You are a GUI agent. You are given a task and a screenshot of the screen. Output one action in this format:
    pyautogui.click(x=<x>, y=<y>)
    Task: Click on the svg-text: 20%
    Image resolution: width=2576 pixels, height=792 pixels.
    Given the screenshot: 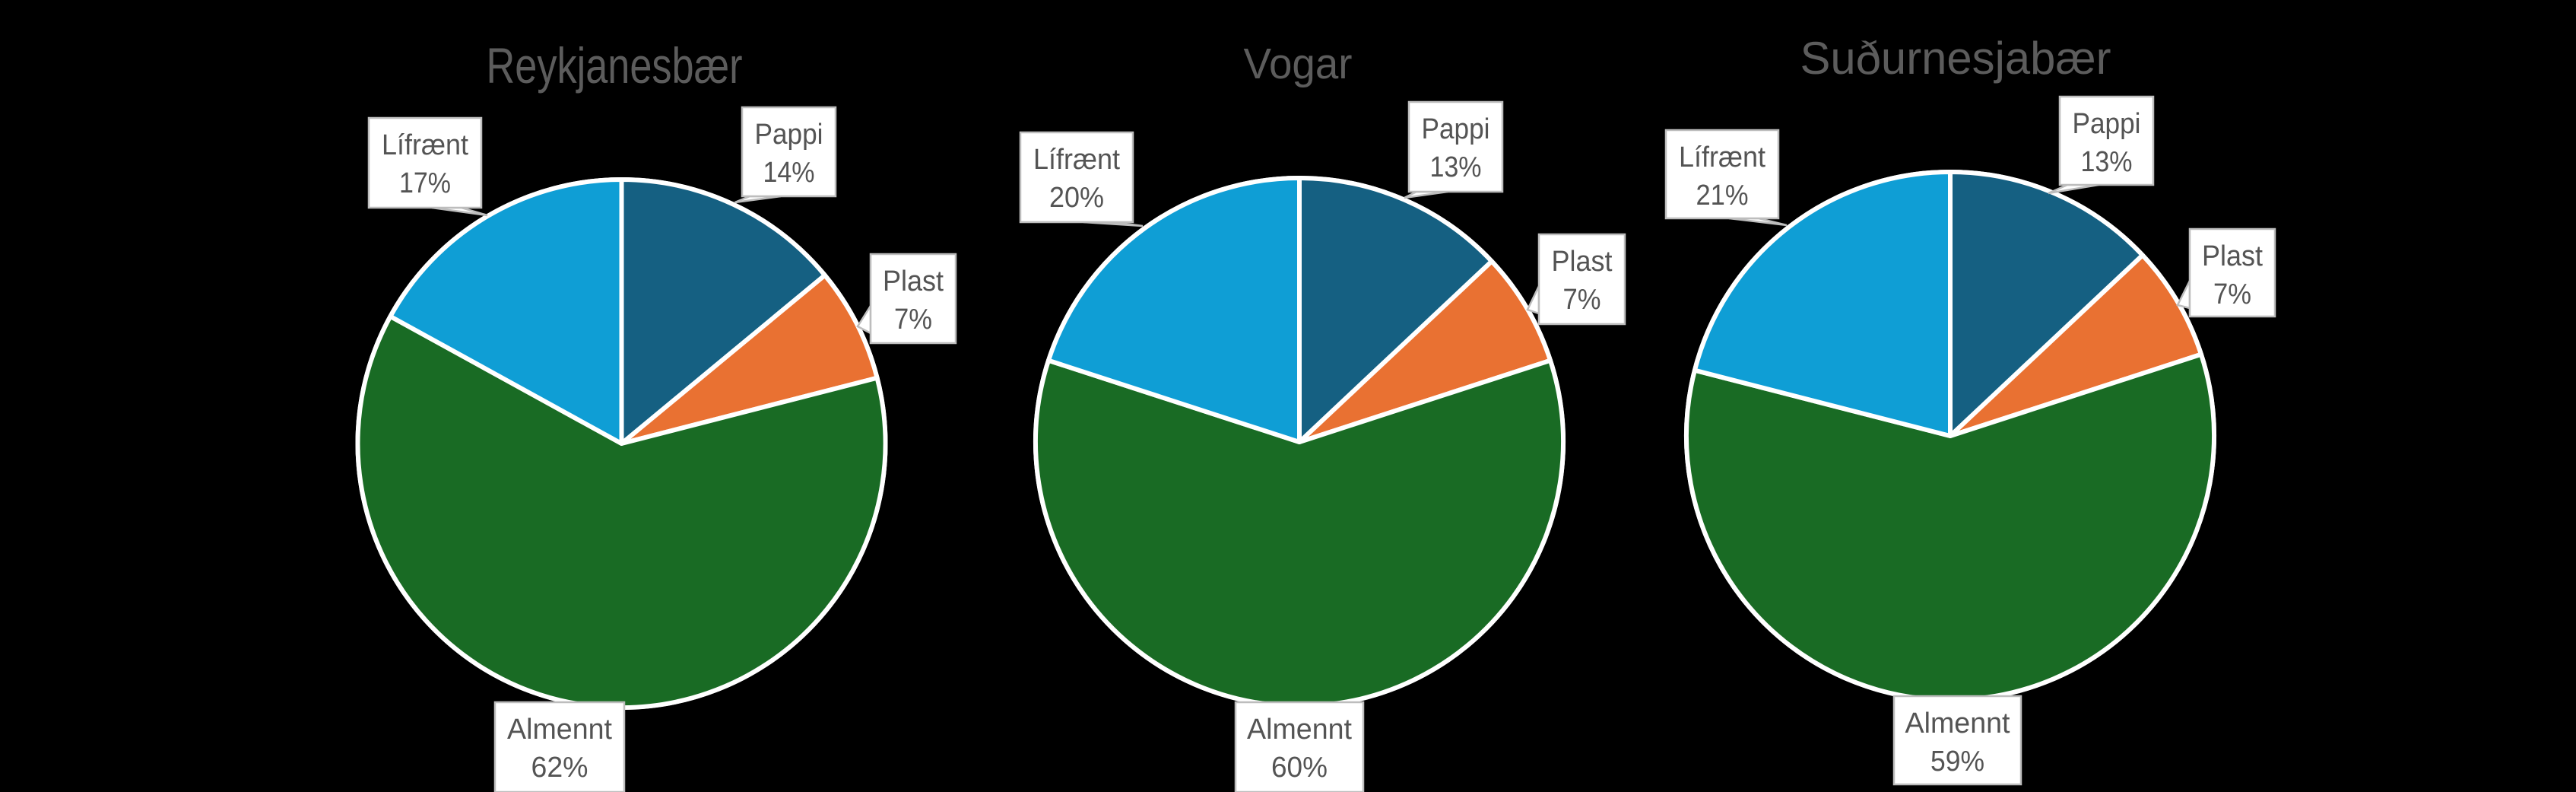 What is the action you would take?
    pyautogui.click(x=1076, y=198)
    